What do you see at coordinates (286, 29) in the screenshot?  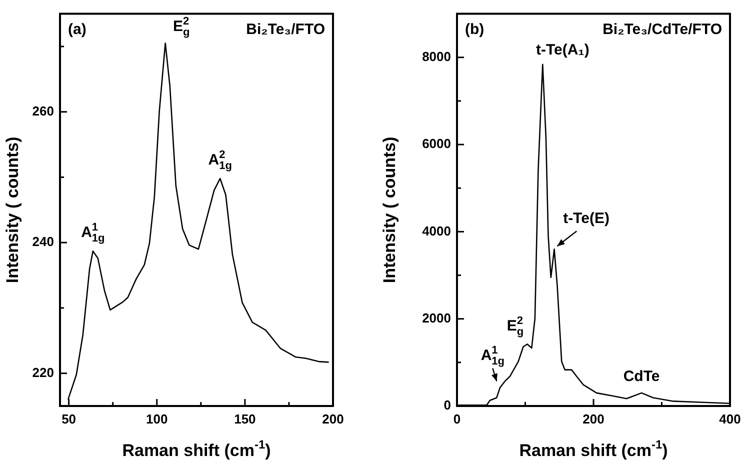 I see `annotation: Bi₂Te₃/FTO` at bounding box center [286, 29].